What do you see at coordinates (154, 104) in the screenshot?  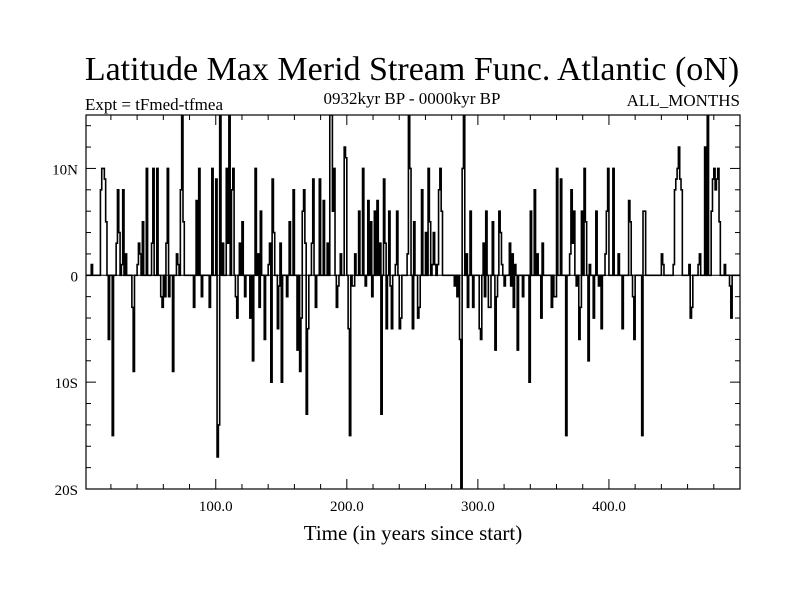 I see `experiment-label: Expt = tFmed-tfmea` at bounding box center [154, 104].